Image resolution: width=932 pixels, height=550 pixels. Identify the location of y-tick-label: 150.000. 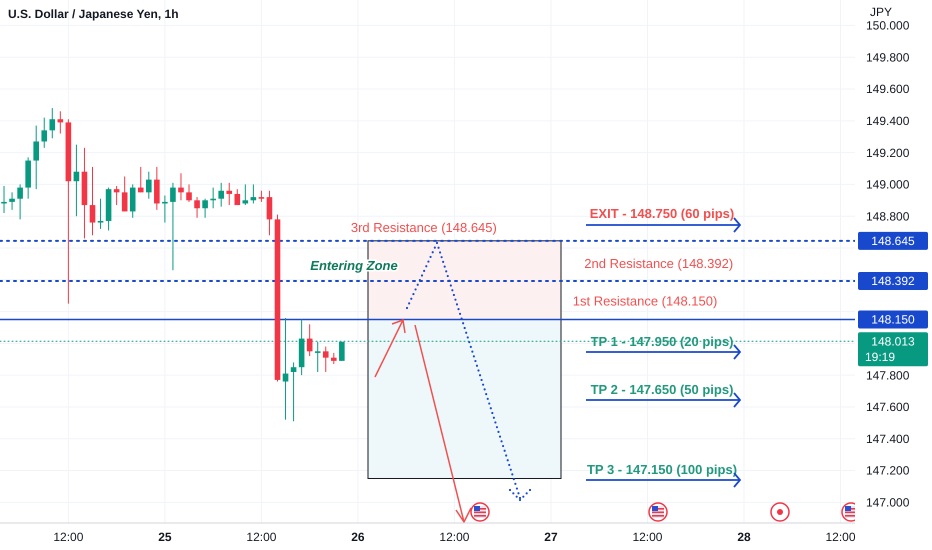
(888, 25).